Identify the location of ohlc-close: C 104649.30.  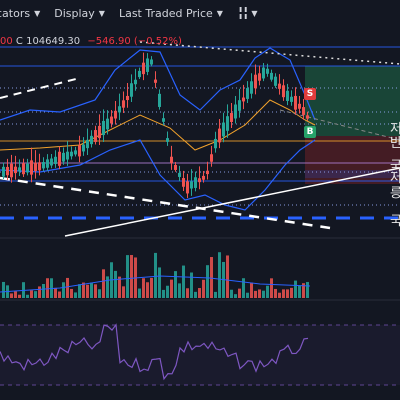
(48, 41).